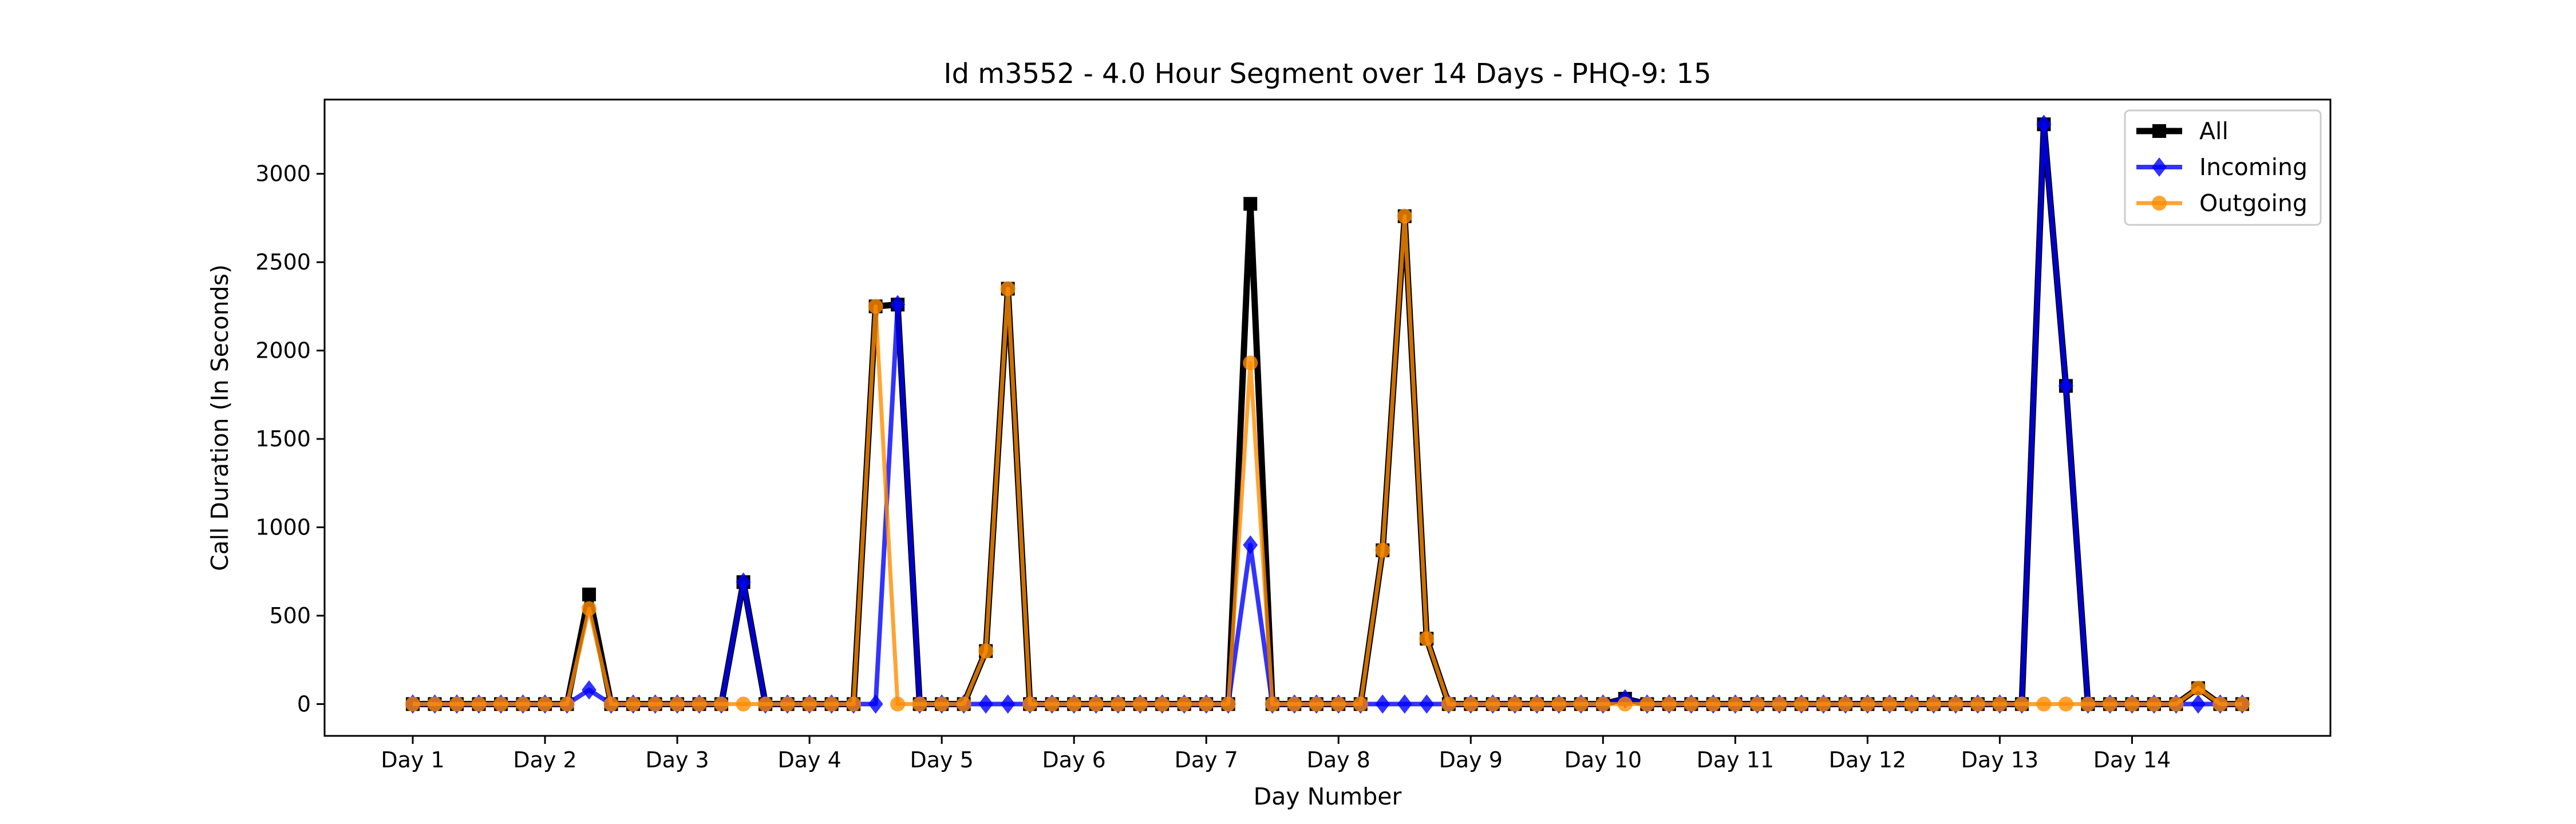 Image resolution: width=2576 pixels, height=824 pixels. Describe the element at coordinates (283, 262) in the screenshot. I see `y-tick-label: 2500` at that location.